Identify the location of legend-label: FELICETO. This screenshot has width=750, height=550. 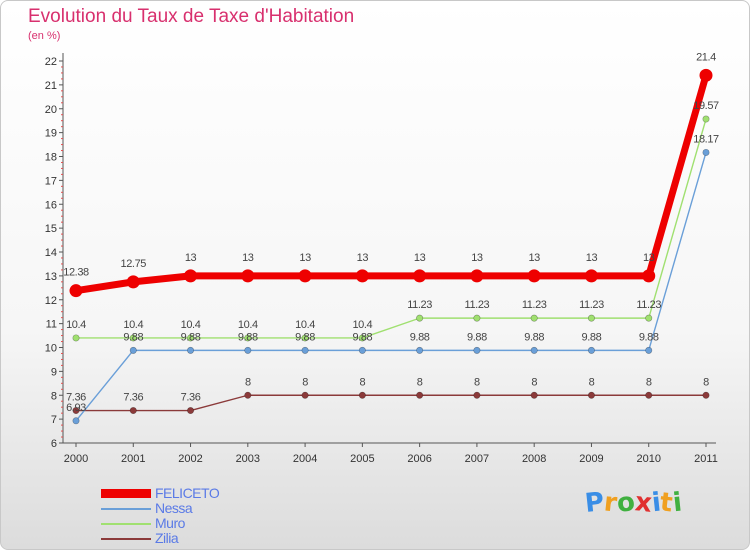
(187, 493).